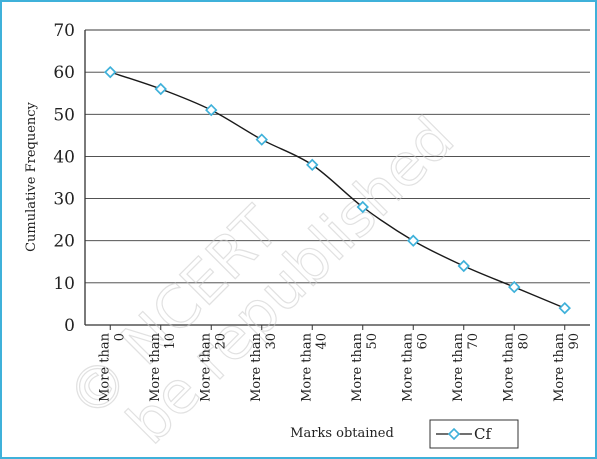  What do you see at coordinates (213, 367) in the screenshot?
I see `x-tick-label: More than20` at bounding box center [213, 367].